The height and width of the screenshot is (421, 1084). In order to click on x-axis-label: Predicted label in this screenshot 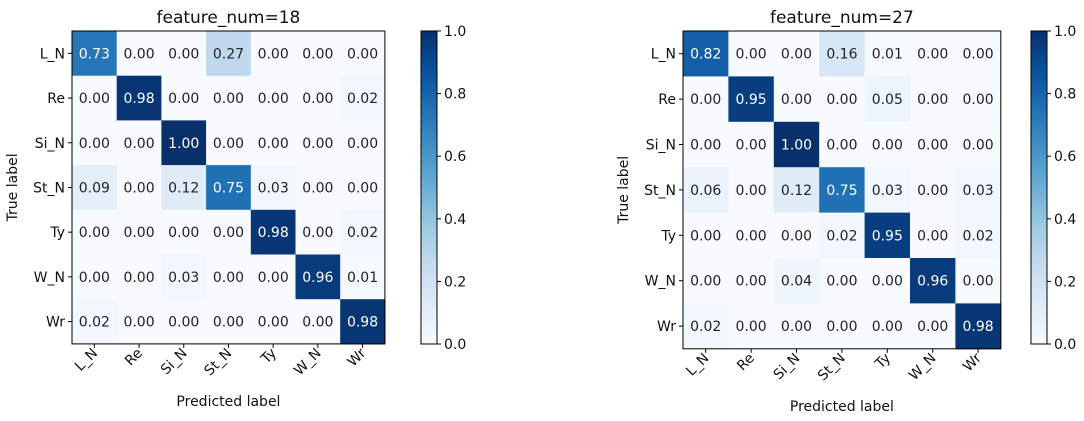, I will do `click(228, 402)`.